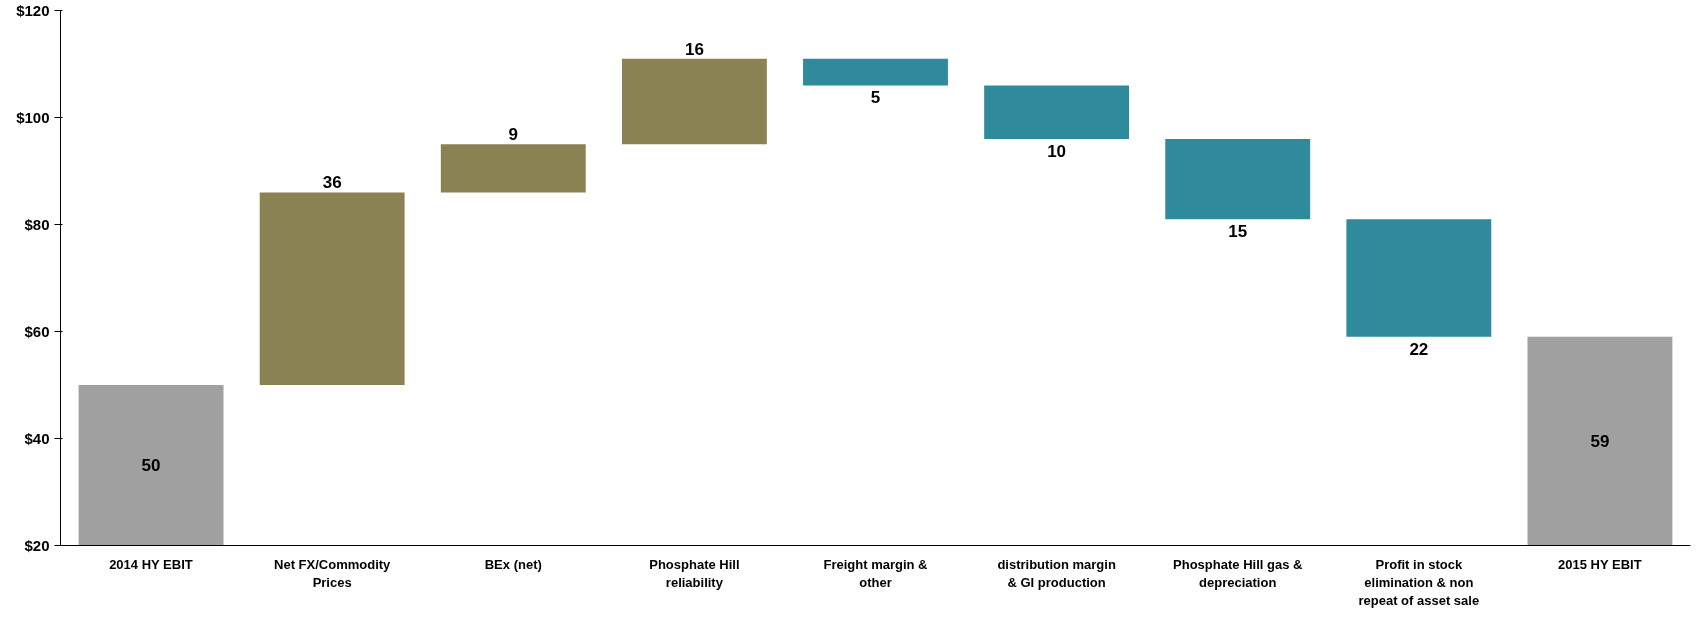  Describe the element at coordinates (1238, 232) in the screenshot. I see `data-label: 15` at that location.